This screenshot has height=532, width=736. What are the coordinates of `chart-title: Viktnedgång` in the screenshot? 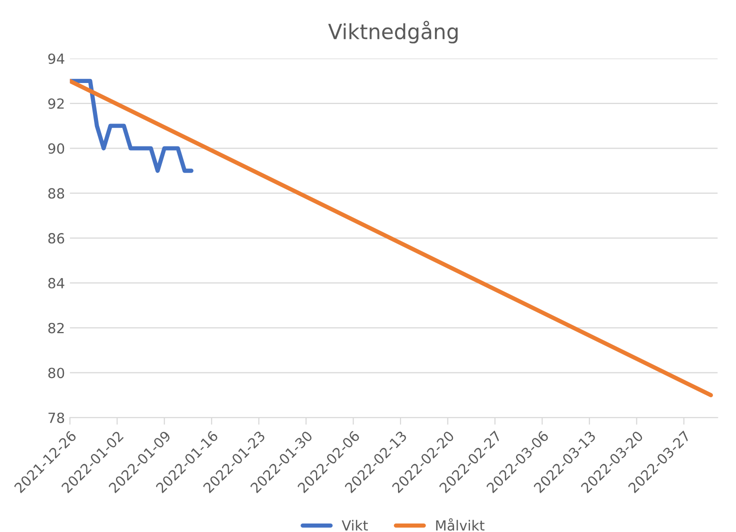 It's located at (393, 32).